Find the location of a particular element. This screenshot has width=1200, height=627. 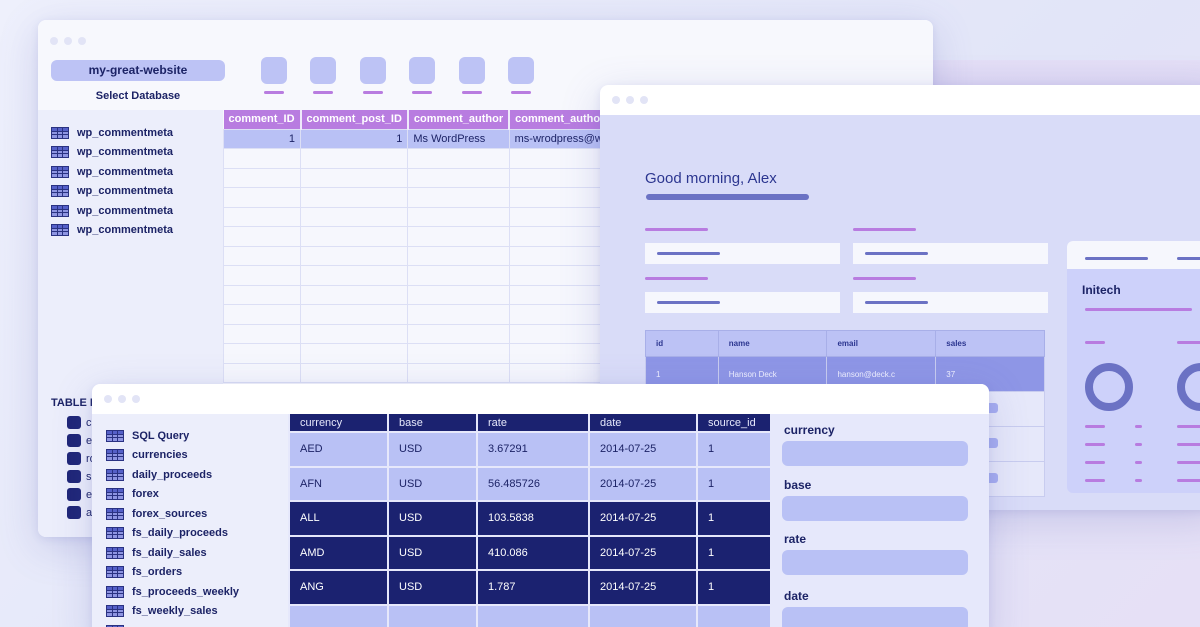

company-card: Initech is located at coordinates (1133, 367).